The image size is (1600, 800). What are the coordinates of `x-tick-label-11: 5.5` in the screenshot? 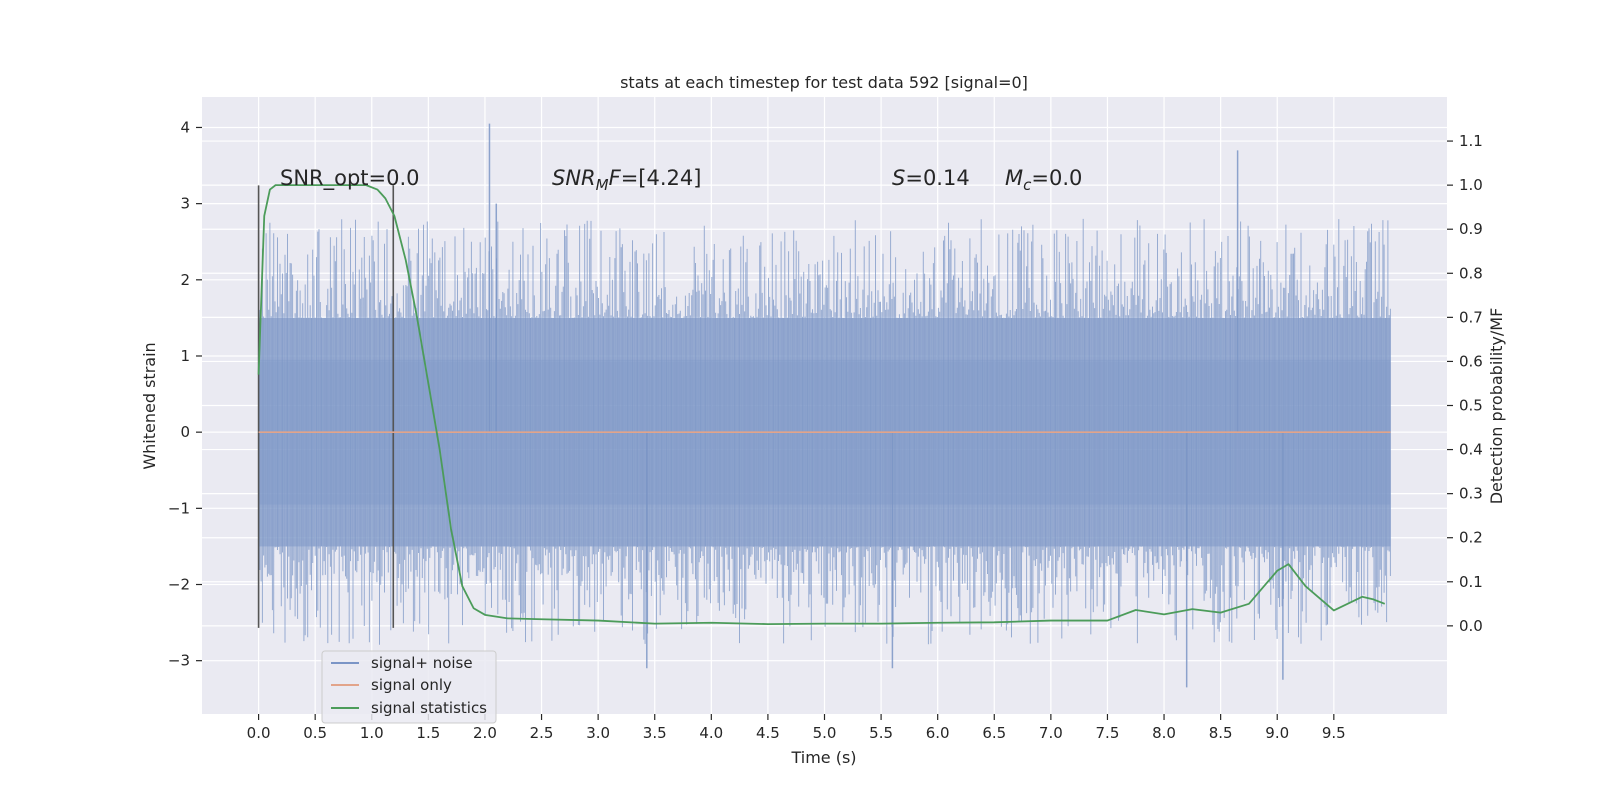 It's located at (881, 733).